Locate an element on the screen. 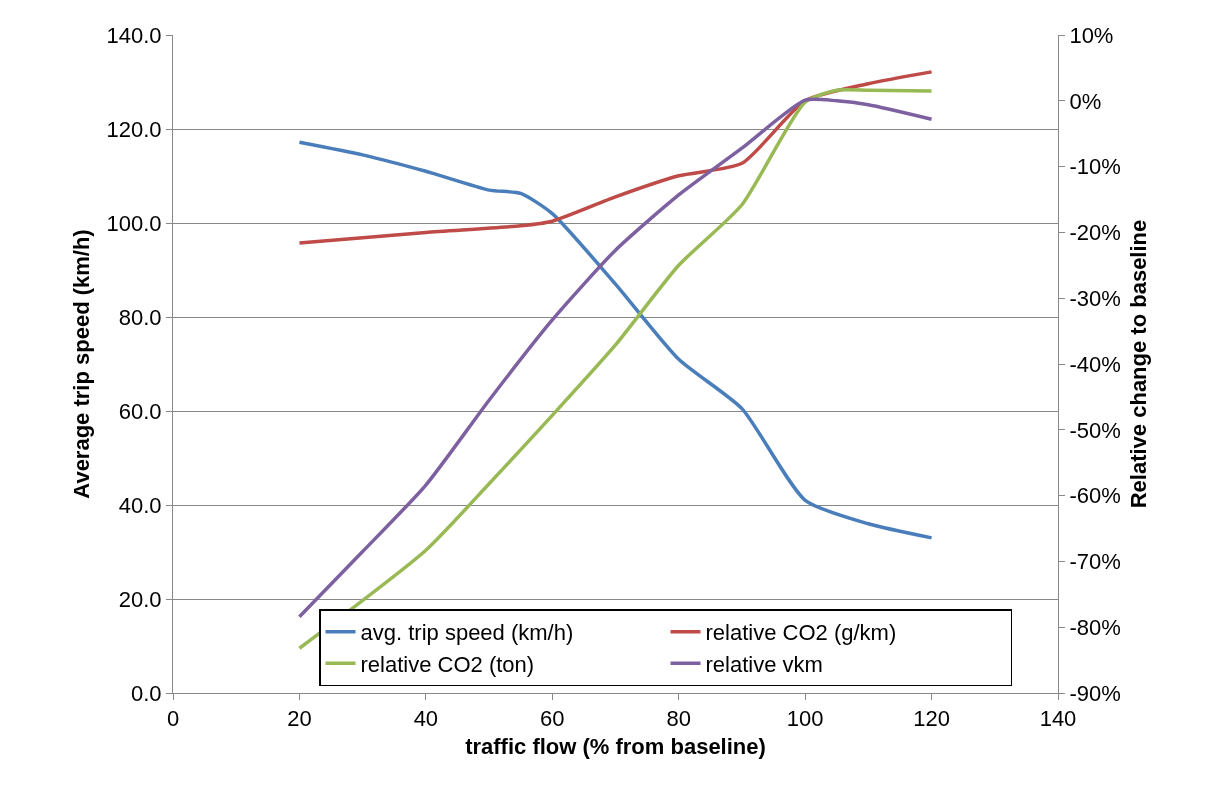 The width and height of the screenshot is (1210, 790). line-series is located at coordinates (615, 157).